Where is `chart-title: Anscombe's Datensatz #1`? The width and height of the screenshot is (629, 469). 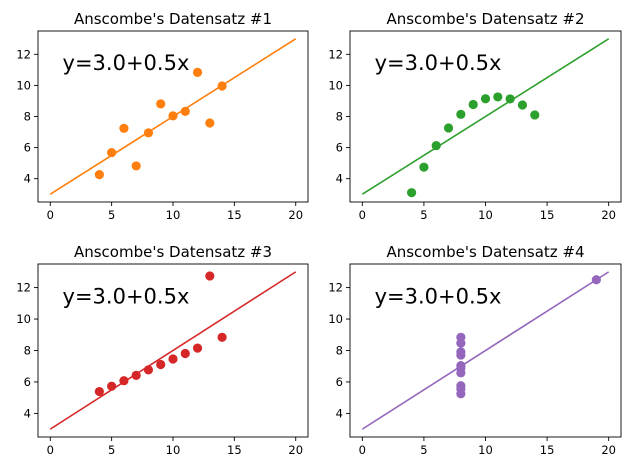 chart-title: Anscombe's Datensatz #1 is located at coordinates (173, 19).